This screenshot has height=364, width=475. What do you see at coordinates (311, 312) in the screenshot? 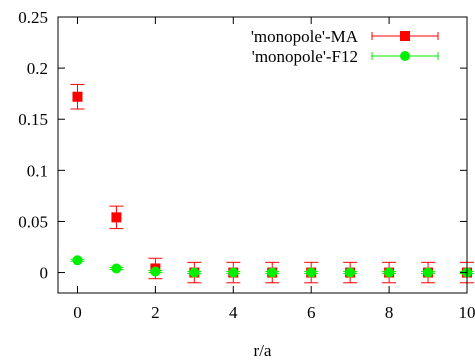
I see `x-tick-label: 6` at bounding box center [311, 312].